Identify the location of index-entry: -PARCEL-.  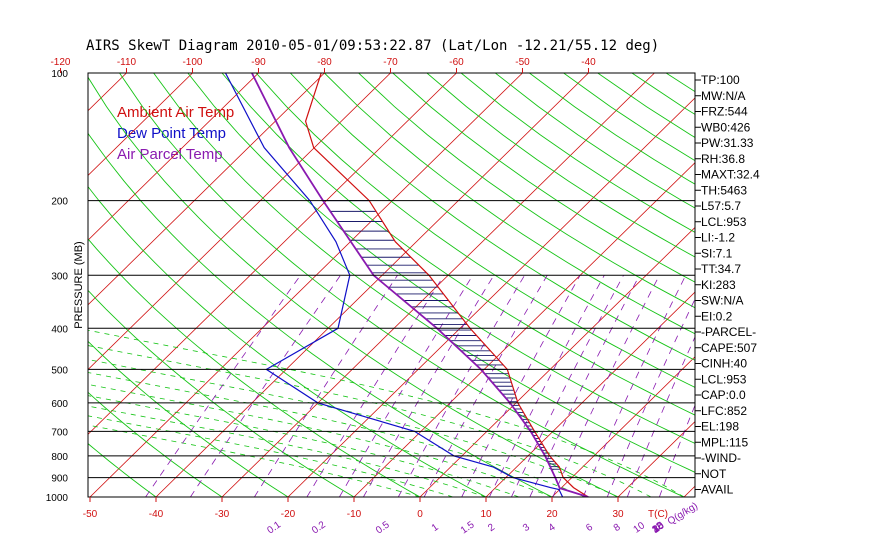
(728, 332).